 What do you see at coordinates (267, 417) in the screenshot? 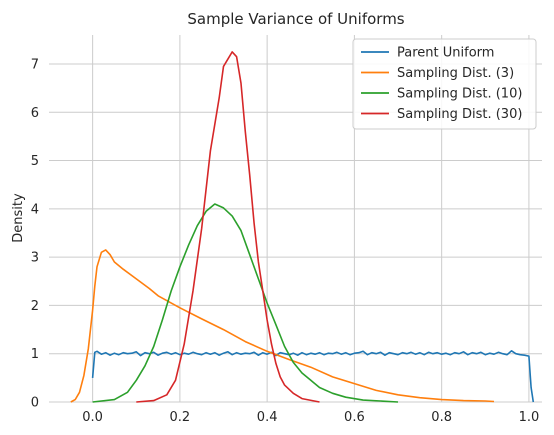
I see `x-tick-label: 0.4` at bounding box center [267, 417].